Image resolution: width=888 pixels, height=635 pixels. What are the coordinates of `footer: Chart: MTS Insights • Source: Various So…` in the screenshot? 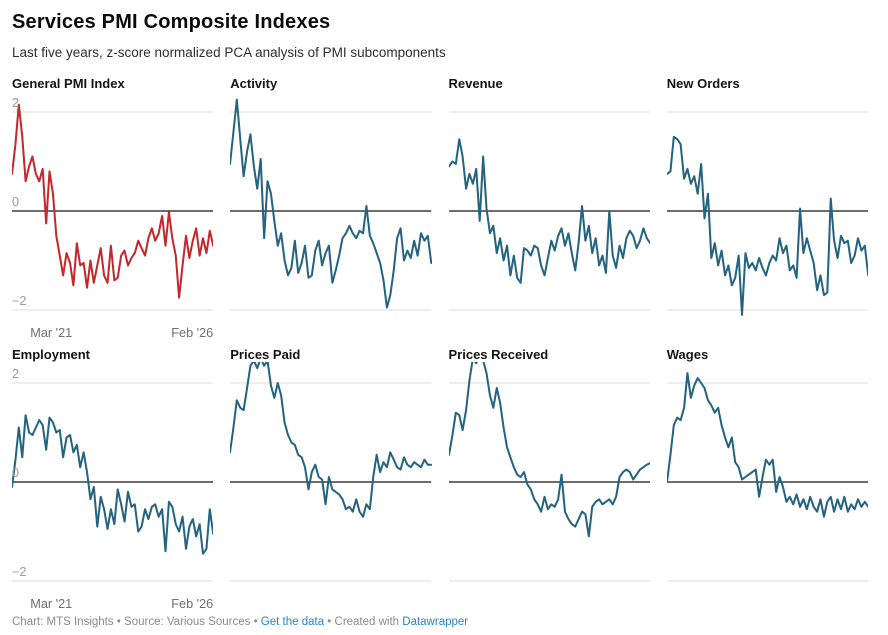 It's located at (240, 622).